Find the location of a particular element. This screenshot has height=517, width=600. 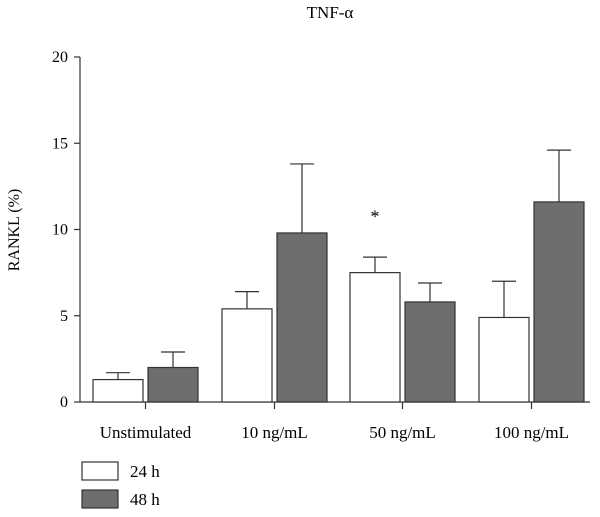

y-tick-label: 20 is located at coordinates (60, 57).